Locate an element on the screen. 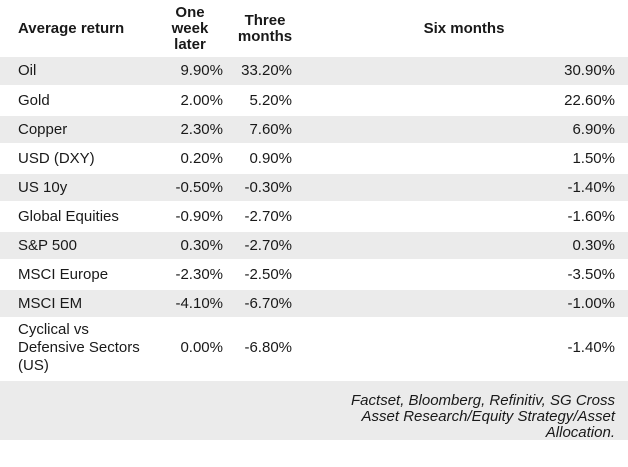 This screenshot has width=628, height=467. three-months-value: -6.70% is located at coordinates (268, 303).